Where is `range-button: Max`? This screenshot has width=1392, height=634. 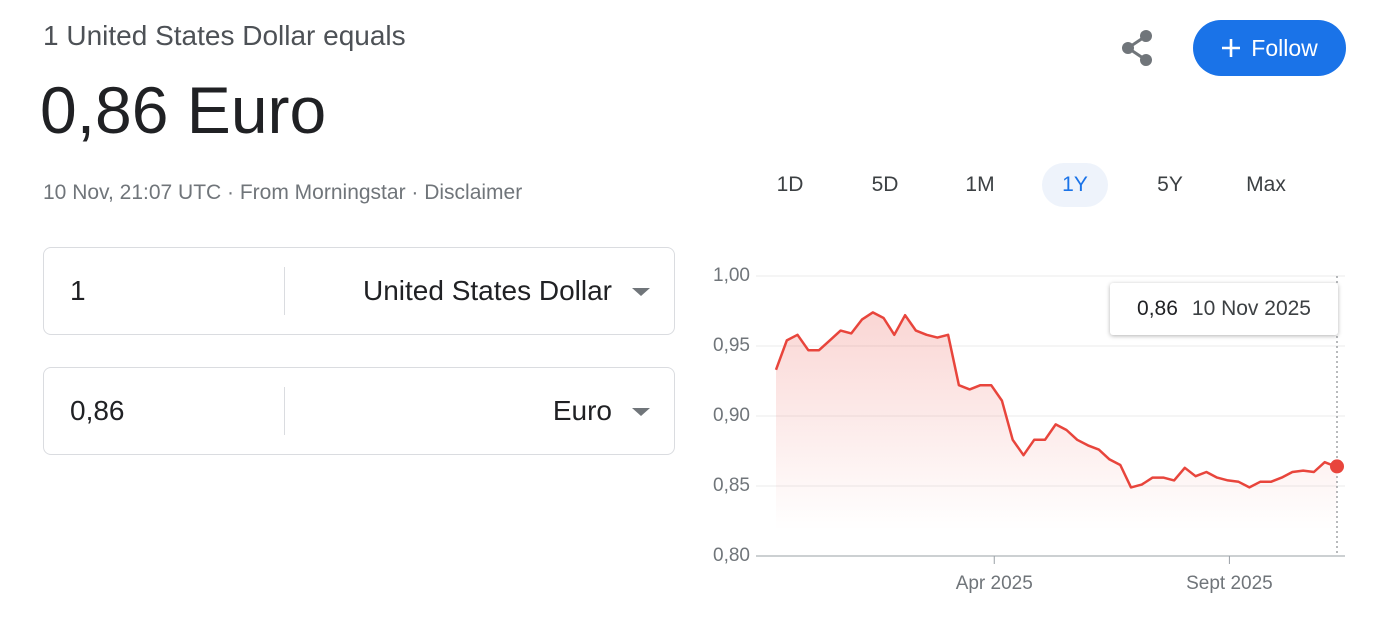 range-button: Max is located at coordinates (1266, 184).